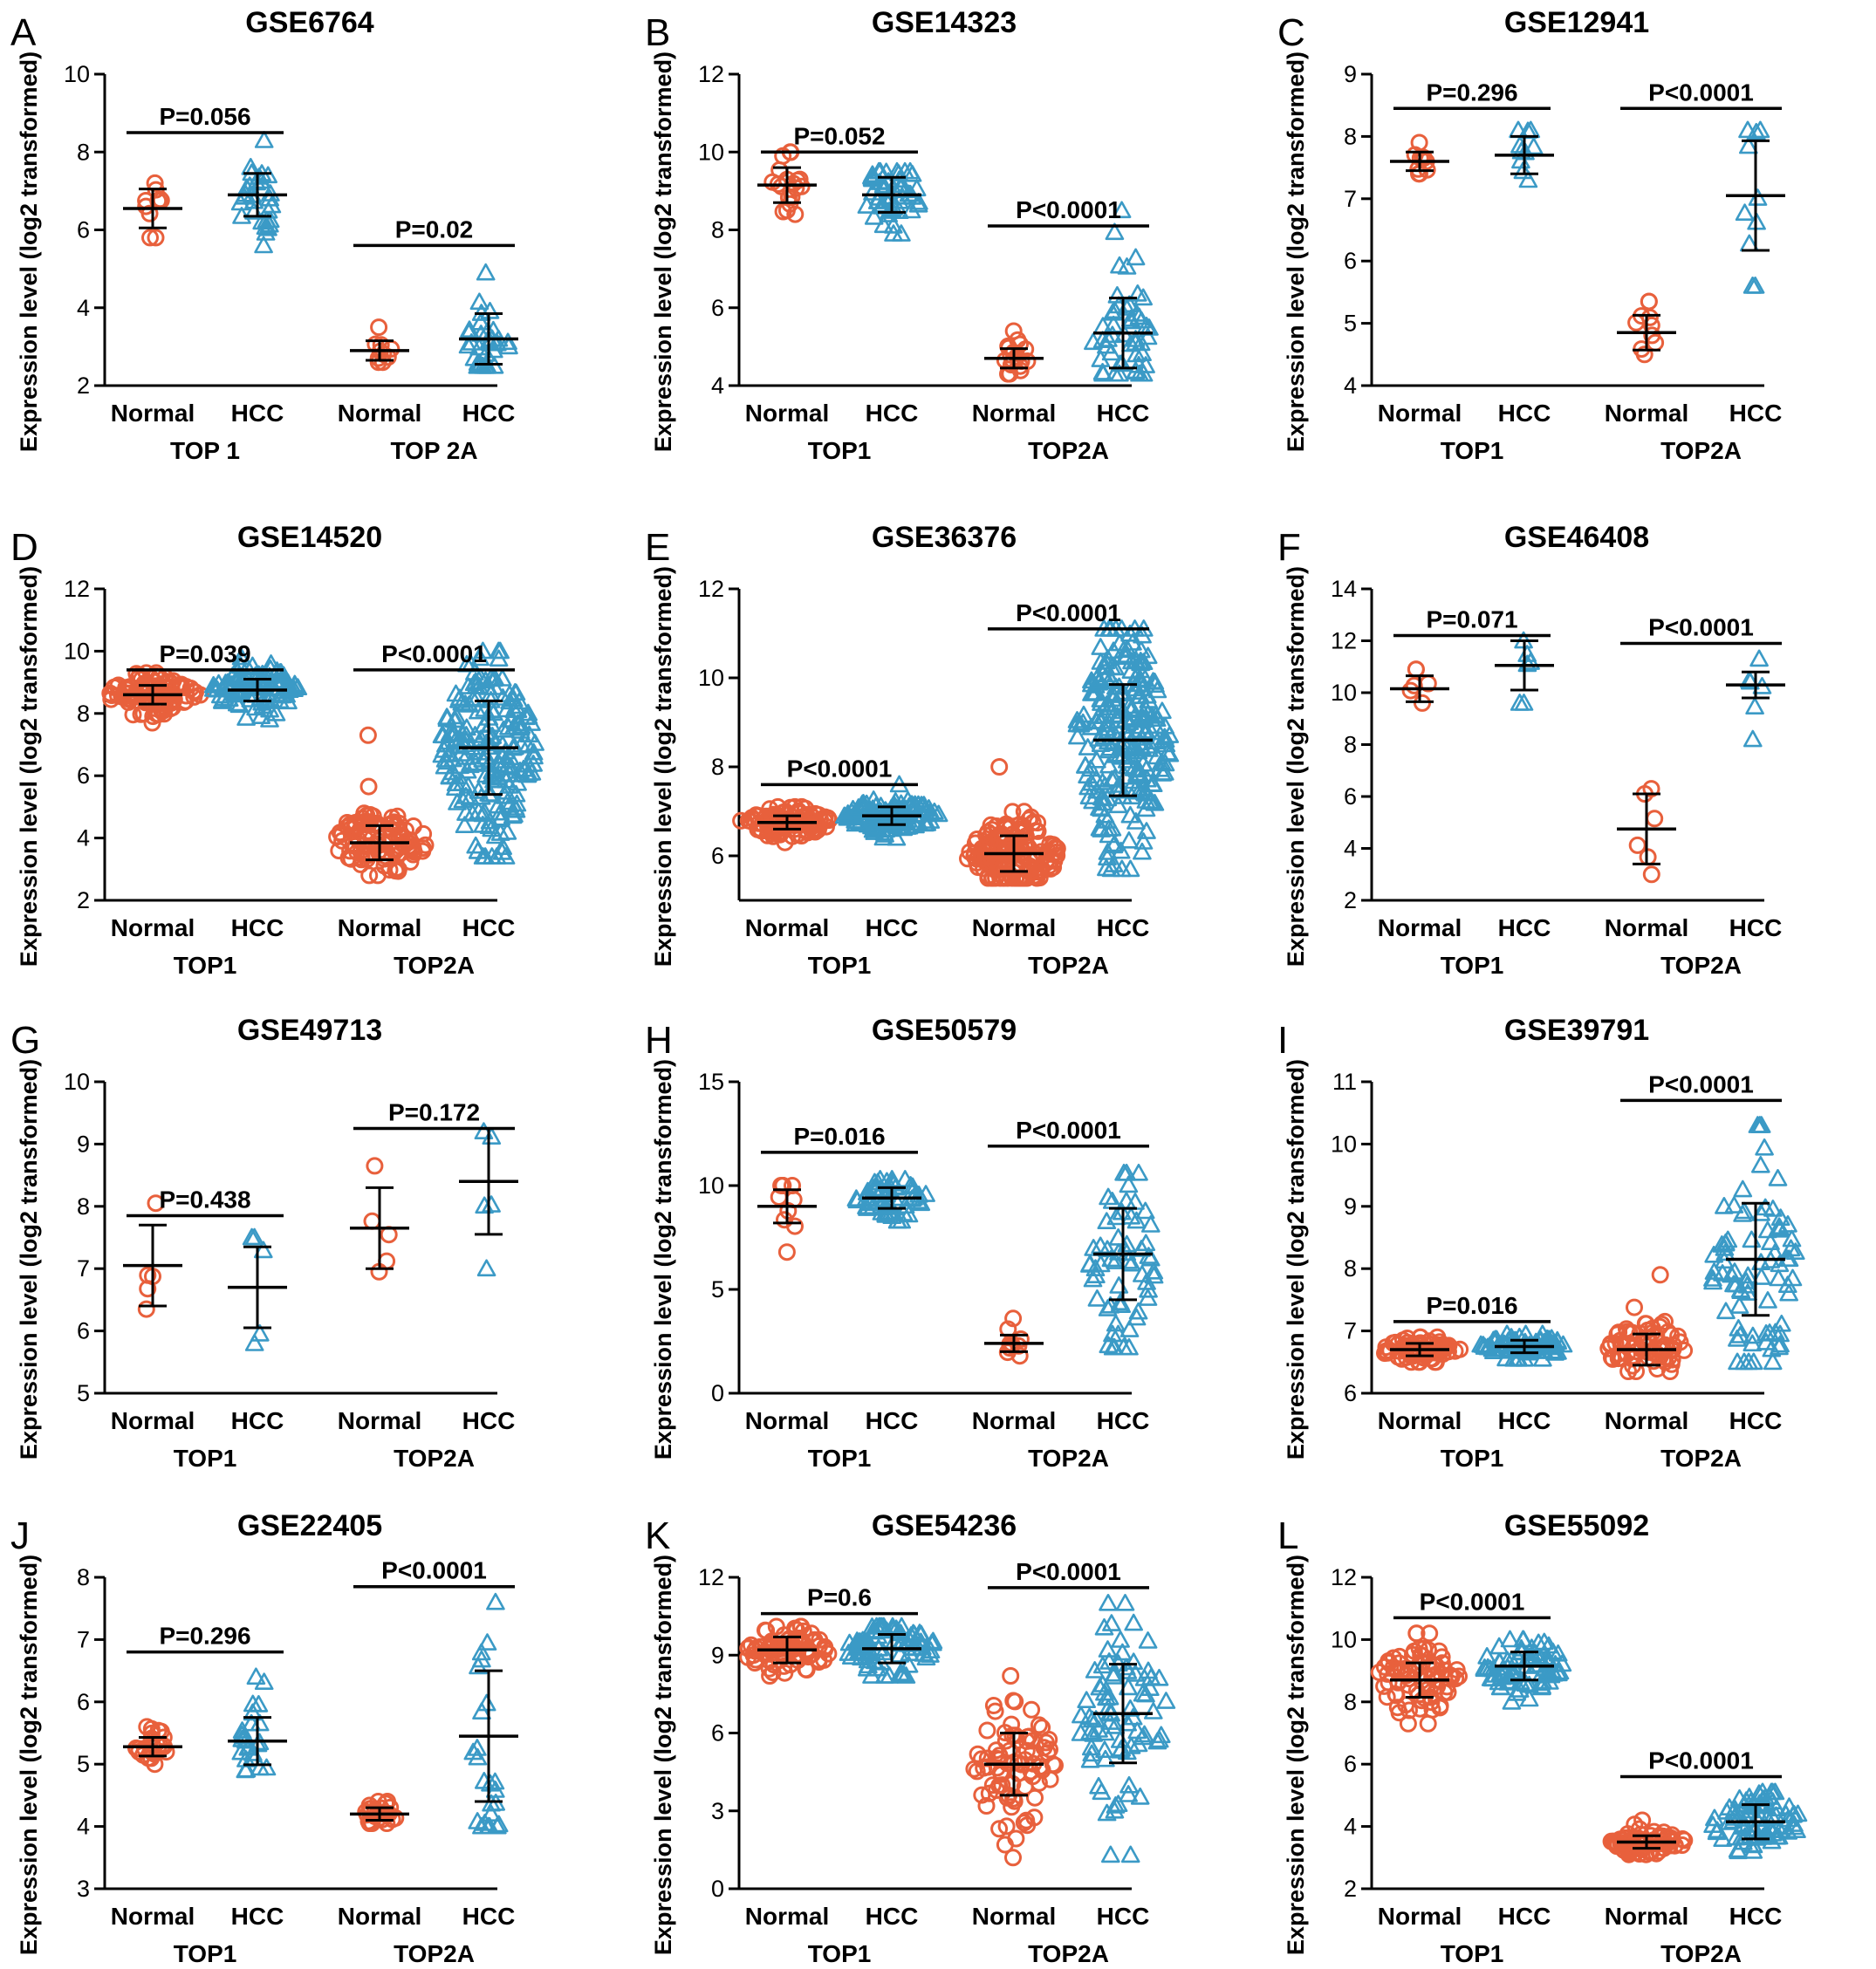  Describe the element at coordinates (657, 547) in the screenshot. I see `panel-letter: E` at that location.